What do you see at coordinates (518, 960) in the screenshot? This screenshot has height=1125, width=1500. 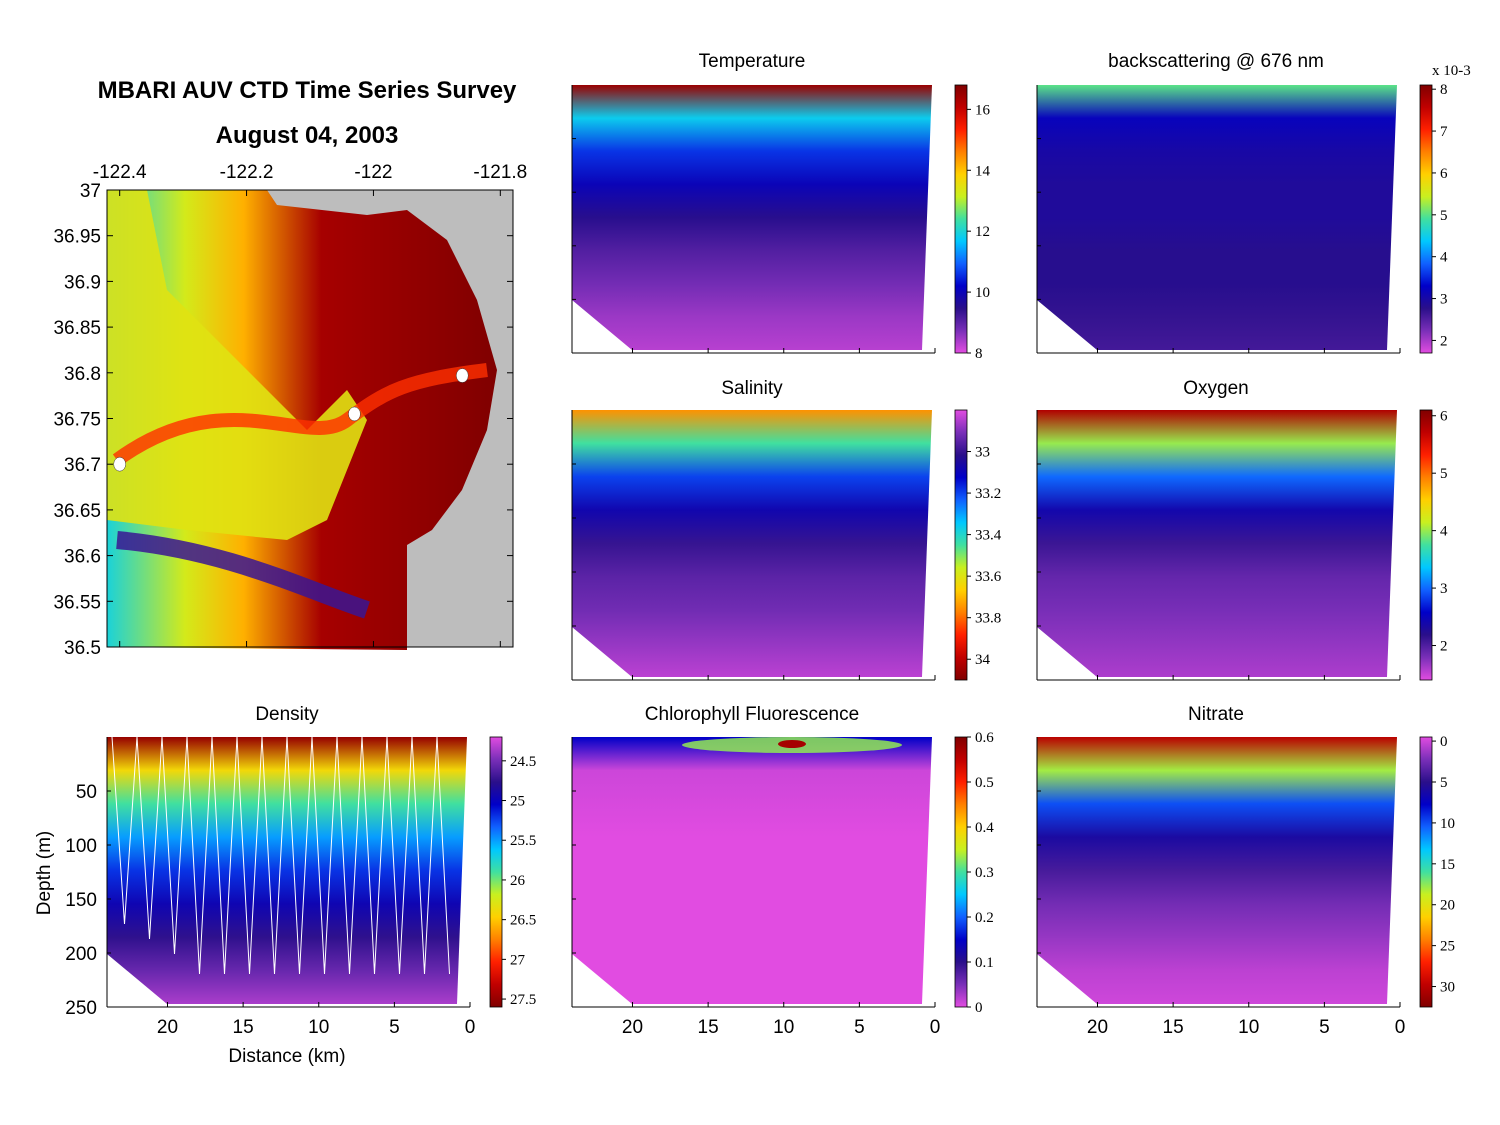 I see `density-cb-tick-label: 27` at bounding box center [518, 960].